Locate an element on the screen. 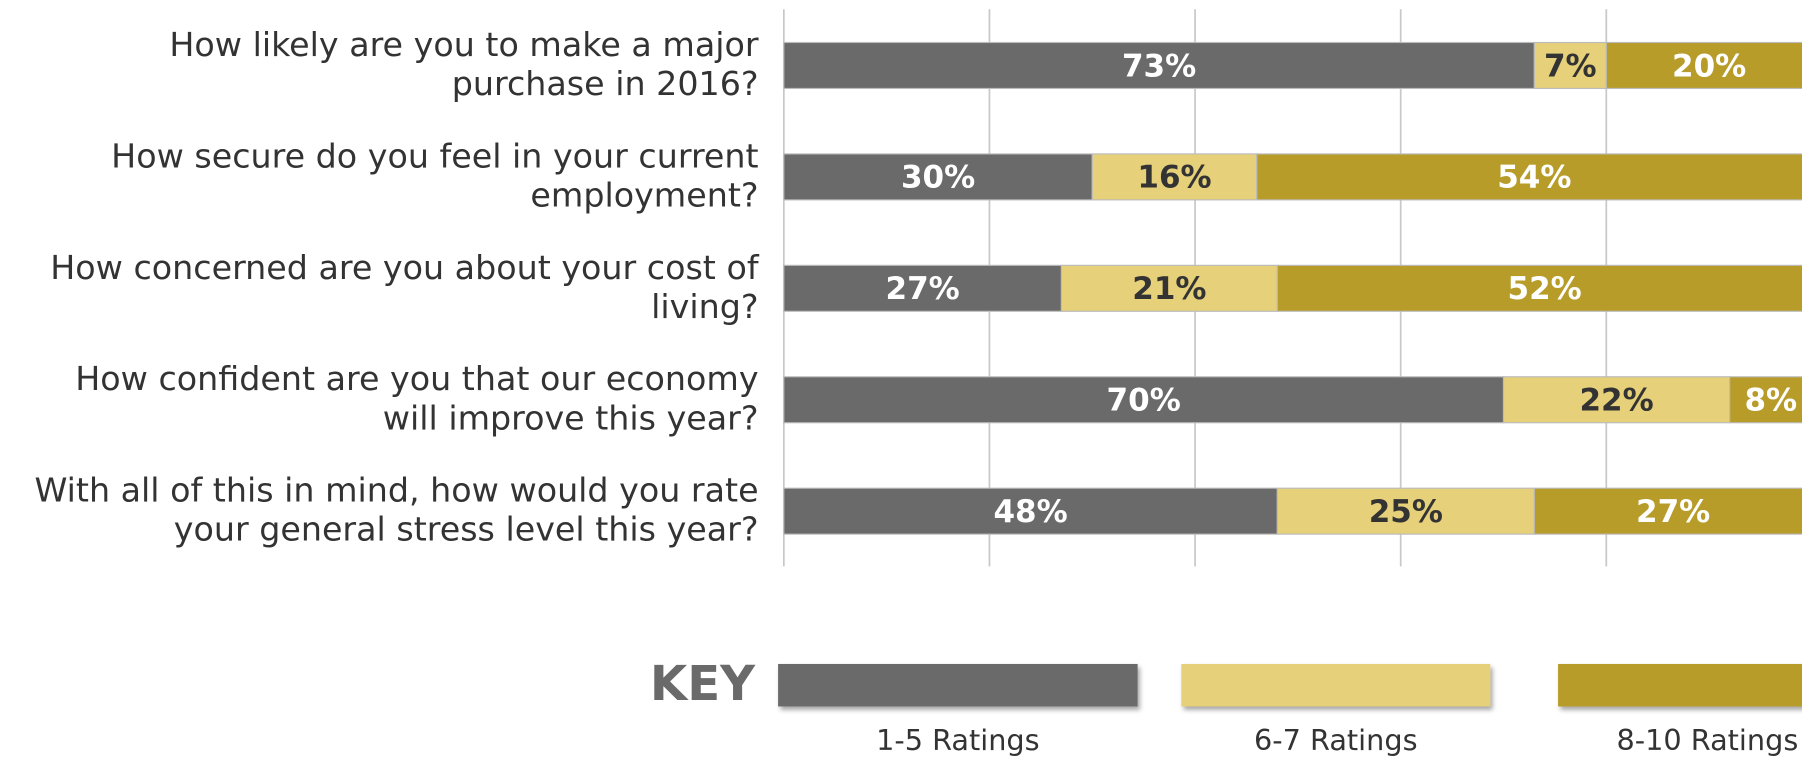 Image resolution: width=1802 pixels, height=757 pixels. value-label: 16% is located at coordinates (1174, 178).